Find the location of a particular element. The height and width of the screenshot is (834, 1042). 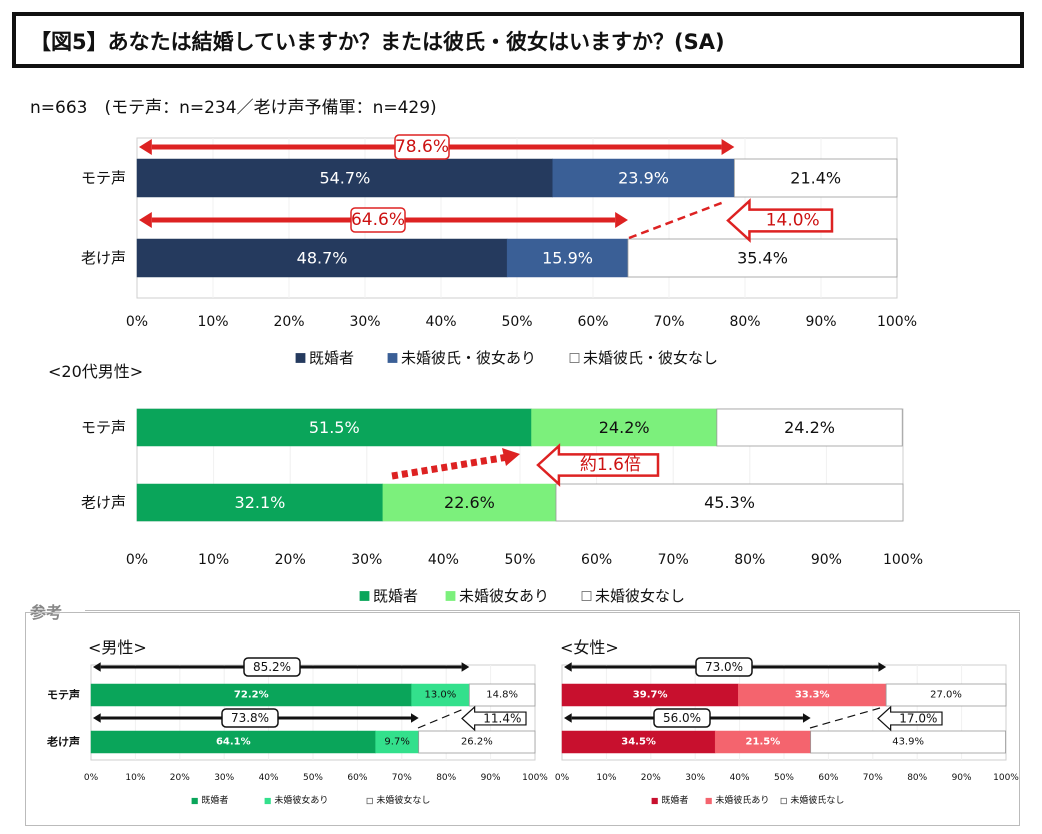

c1-data-label-1-0: 48.7% is located at coordinates (322, 258).